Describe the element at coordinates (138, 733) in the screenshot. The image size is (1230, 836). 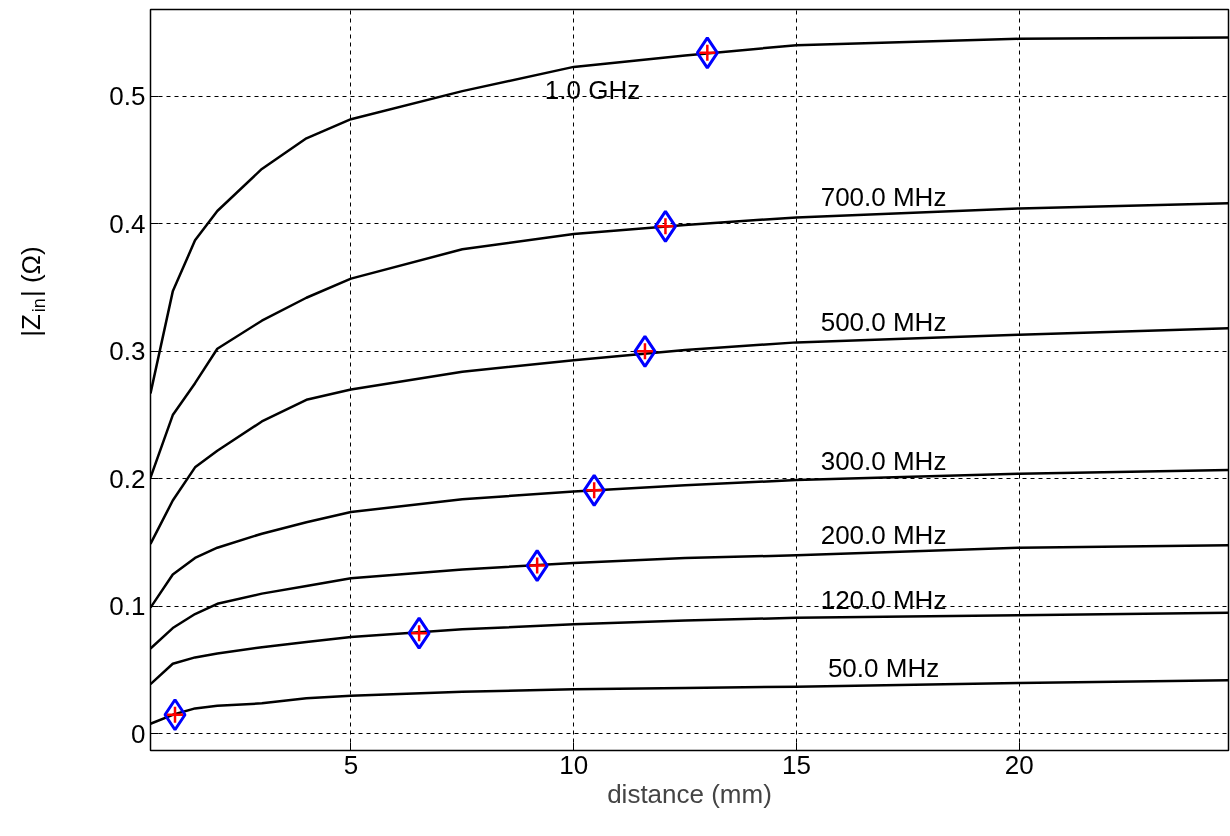
I see `y-tick-label: 0` at that location.